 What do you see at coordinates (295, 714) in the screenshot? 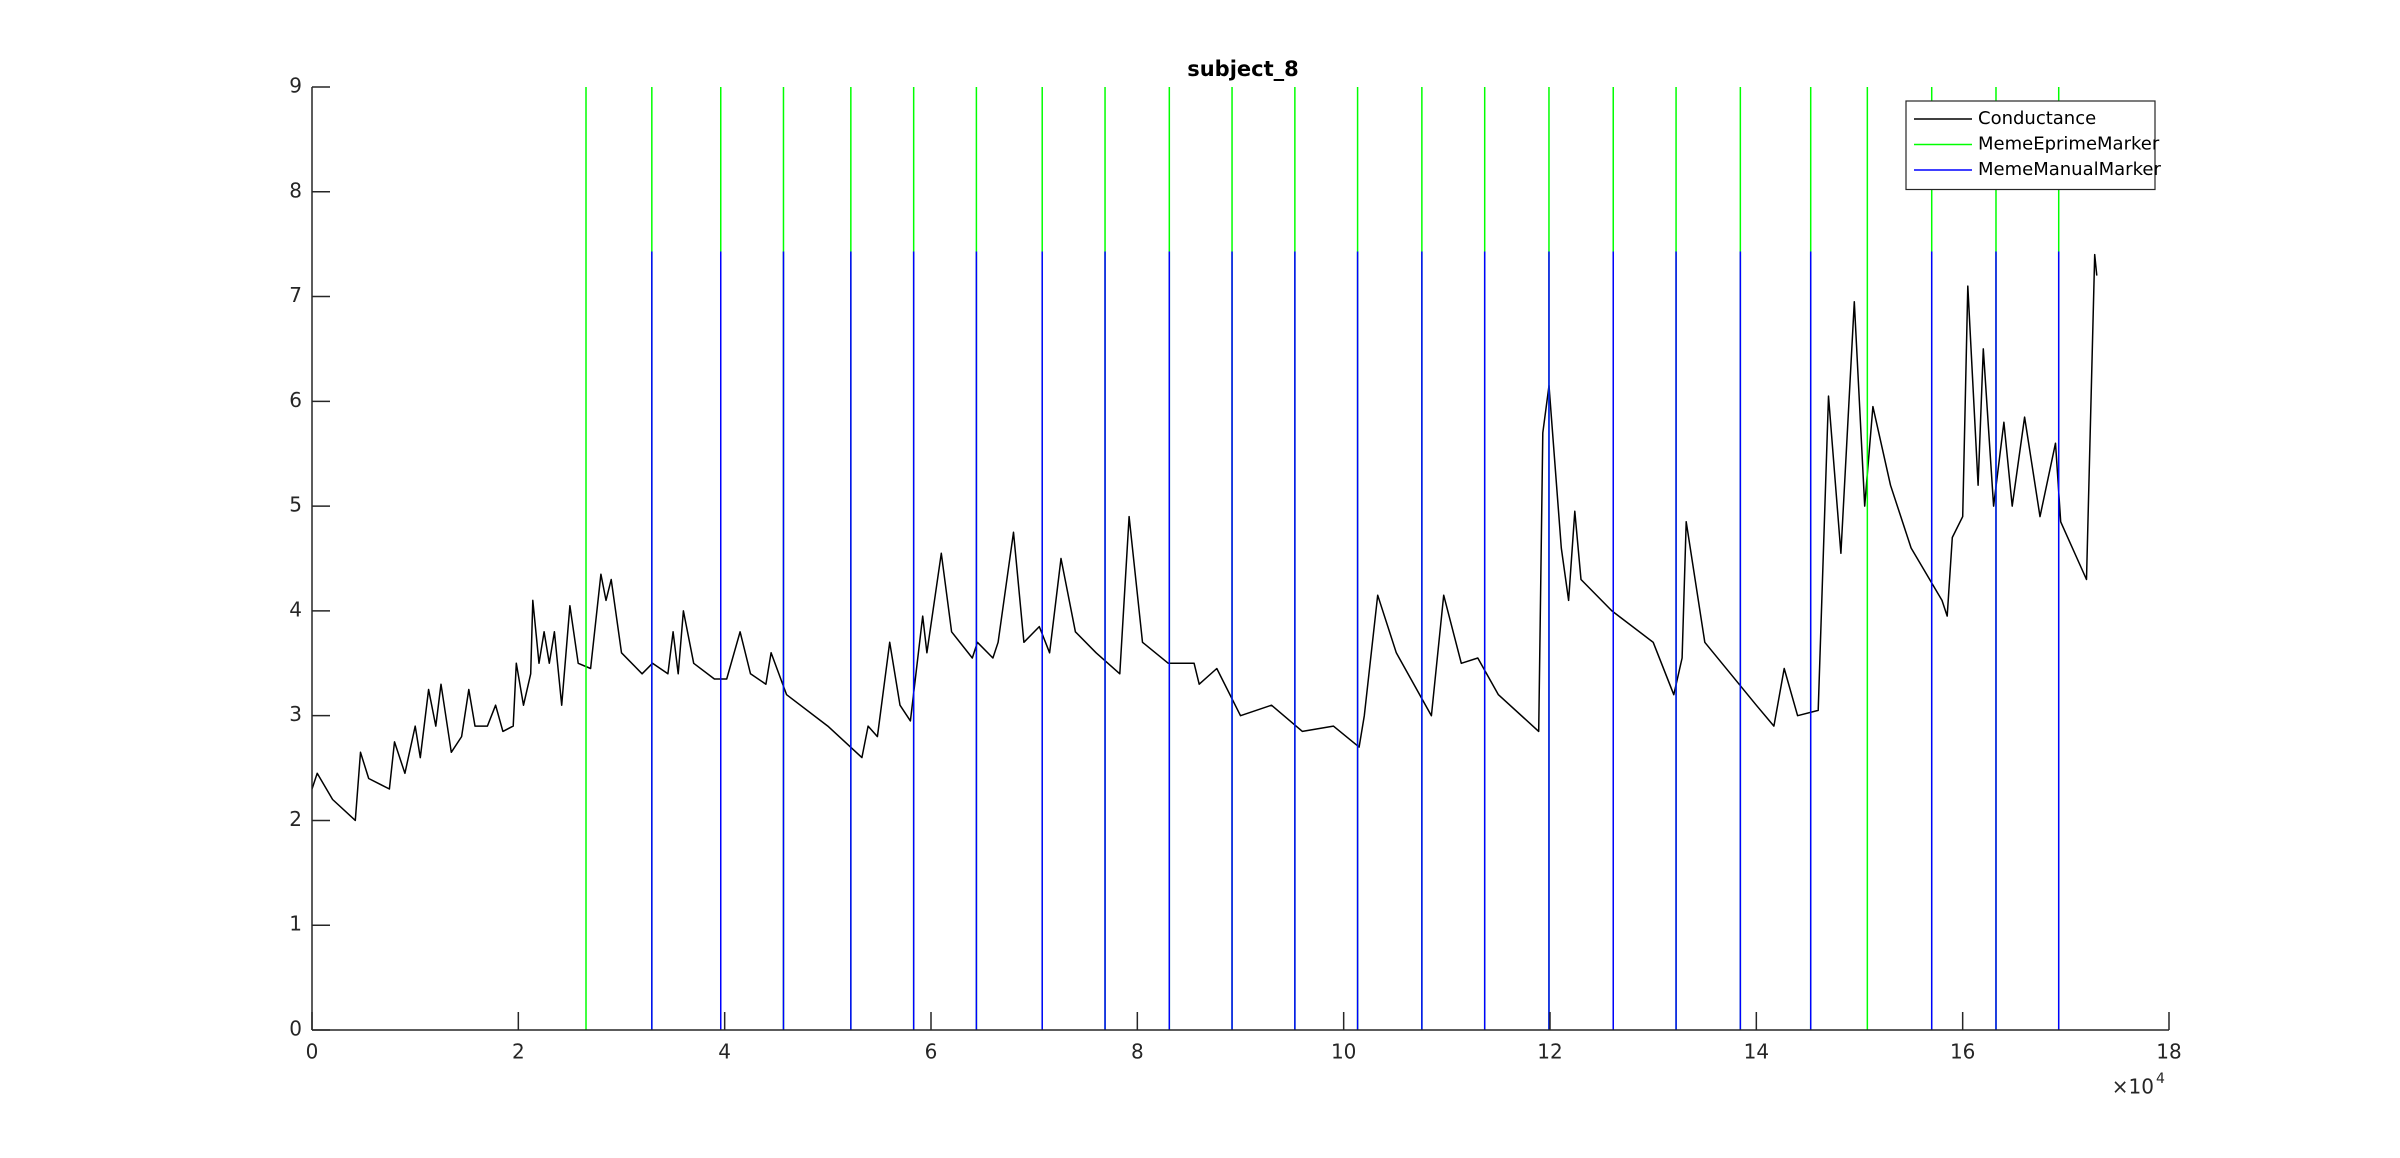
I see `y-tick-label: 3` at bounding box center [295, 714].